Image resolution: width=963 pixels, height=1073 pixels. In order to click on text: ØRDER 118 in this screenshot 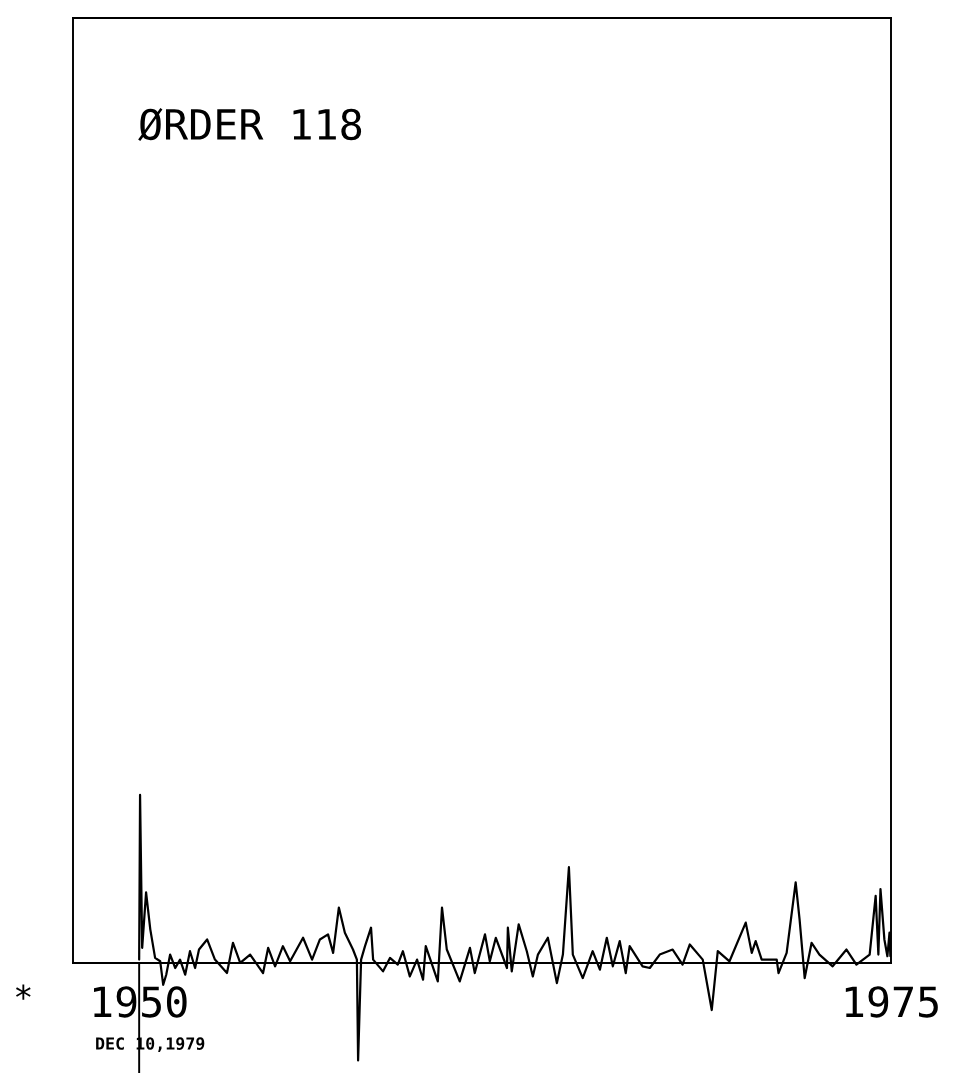, I will do `click(250, 124)`.